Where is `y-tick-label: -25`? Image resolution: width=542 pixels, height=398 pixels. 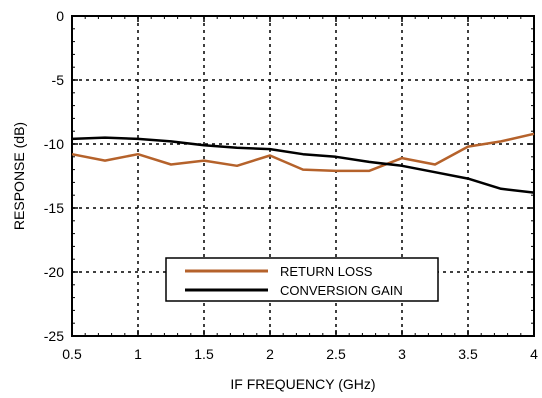 y-tick-label: -25 is located at coordinates (54, 336).